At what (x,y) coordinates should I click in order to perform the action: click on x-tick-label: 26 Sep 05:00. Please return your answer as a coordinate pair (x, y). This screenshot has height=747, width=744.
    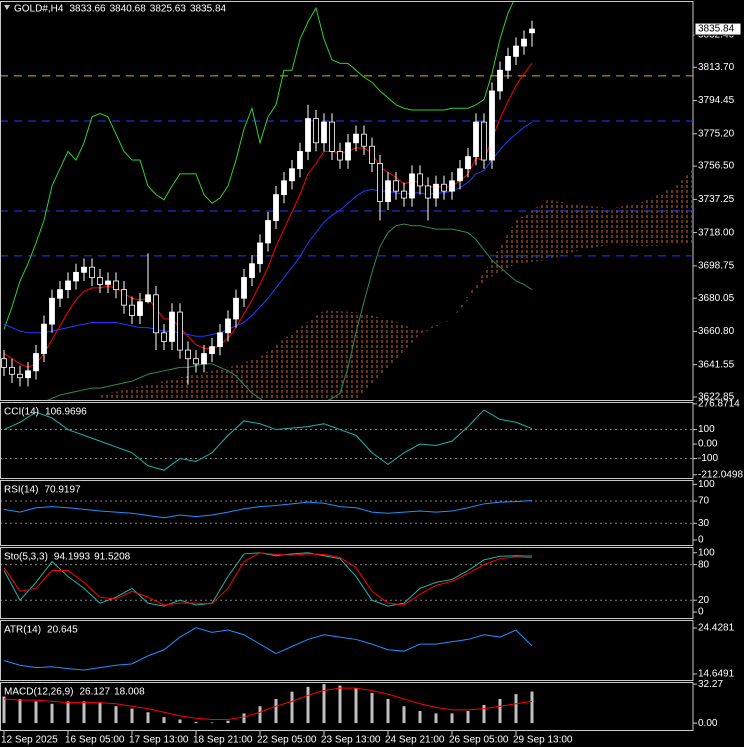
    Looking at the image, I should click on (479, 740).